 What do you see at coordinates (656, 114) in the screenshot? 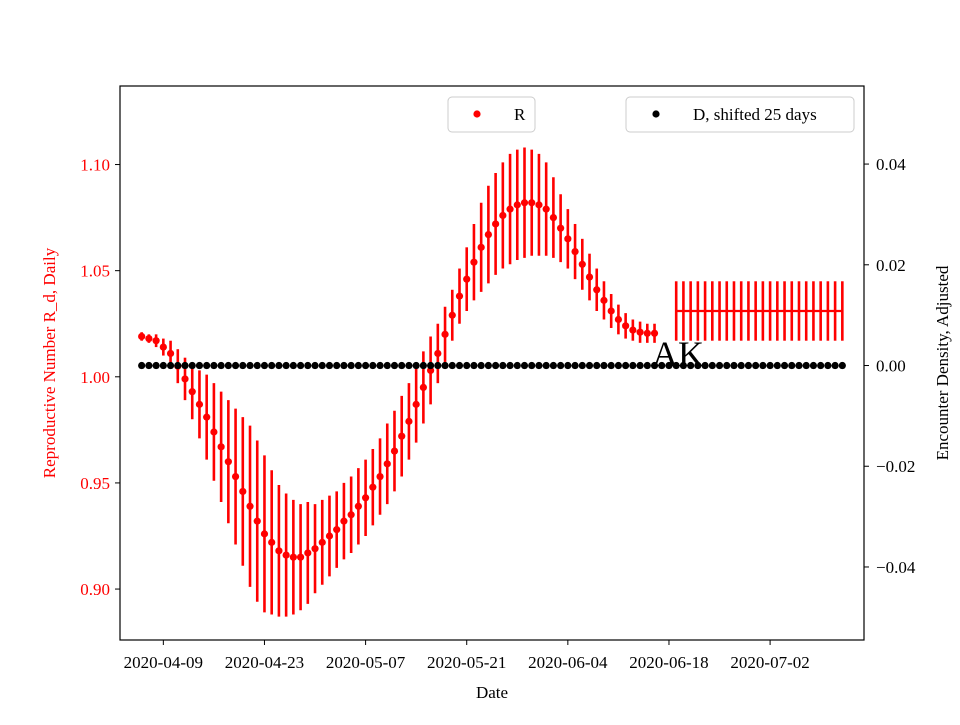
I see `legend-d-marker` at bounding box center [656, 114].